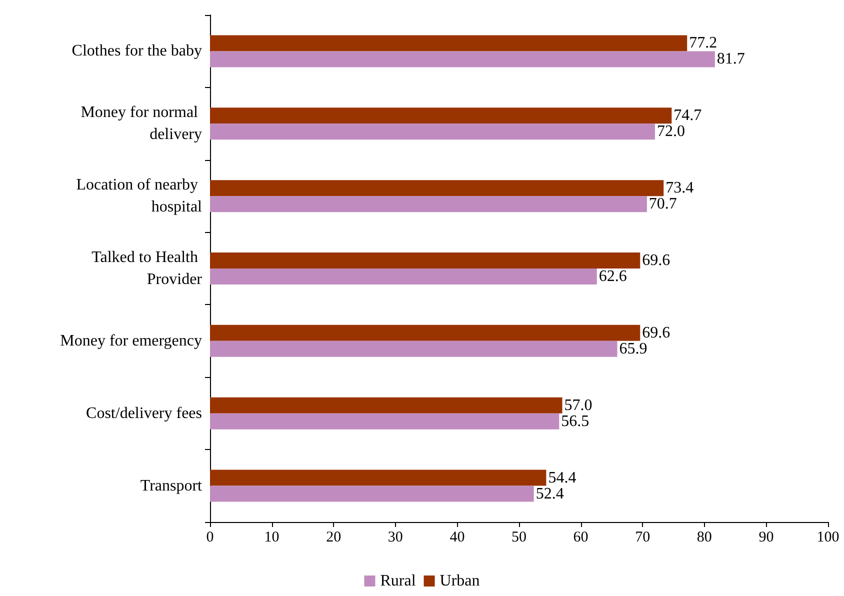 This screenshot has width=844, height=596. Describe the element at coordinates (612, 276) in the screenshot. I see `data-label: 62.6` at that location.